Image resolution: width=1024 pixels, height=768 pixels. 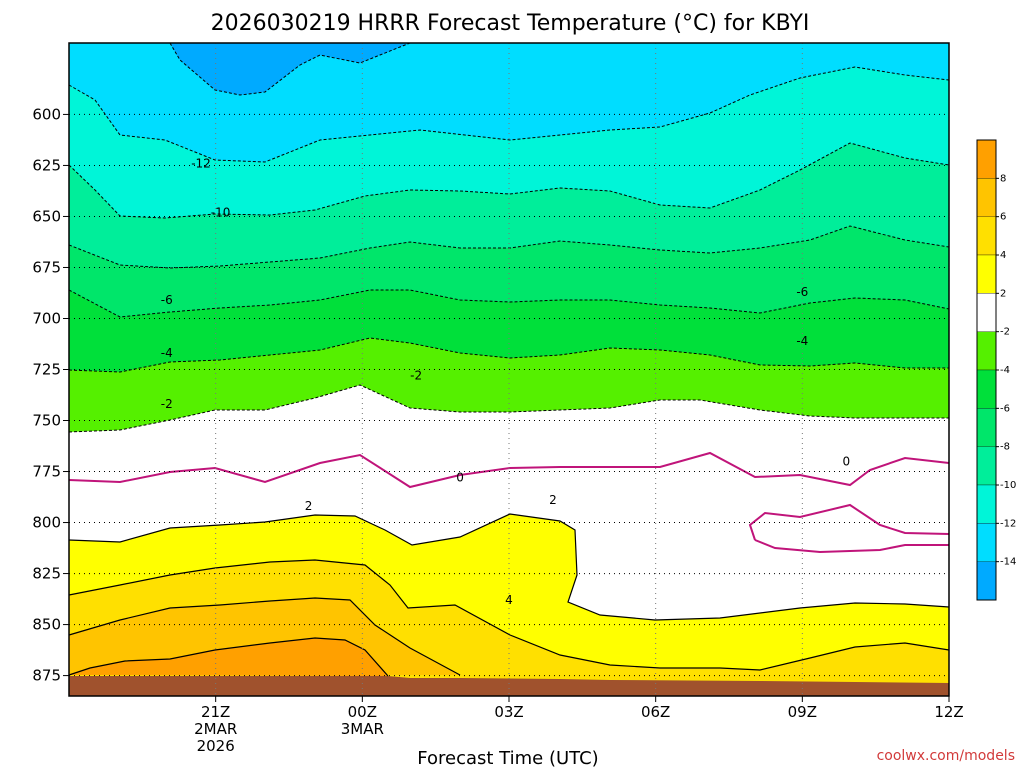 What do you see at coordinates (509, 470) in the screenshot?
I see `contour-zero-main` at bounding box center [509, 470].